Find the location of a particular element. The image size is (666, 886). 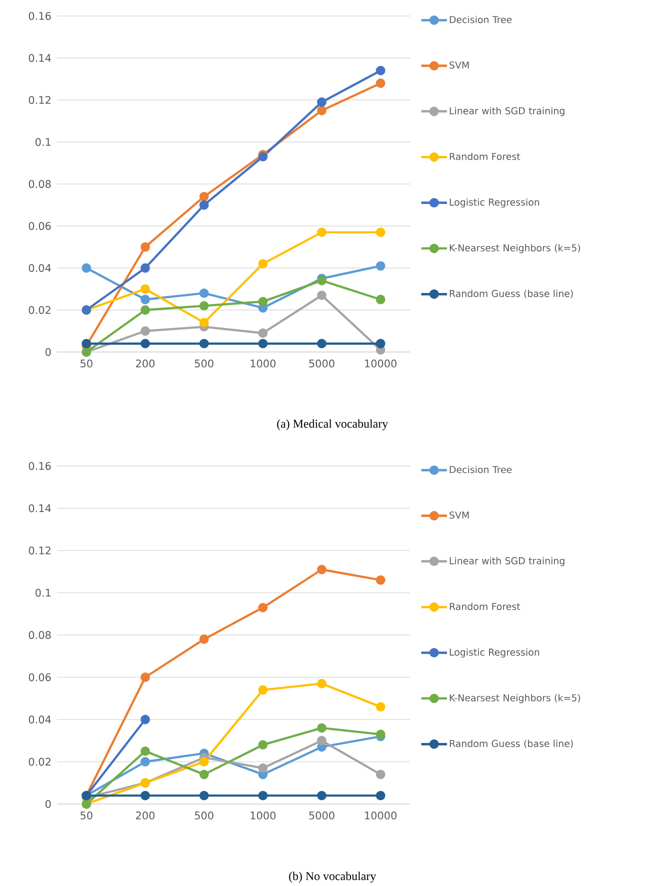

text: (a) Medical vocabulary is located at coordinates (332, 424).